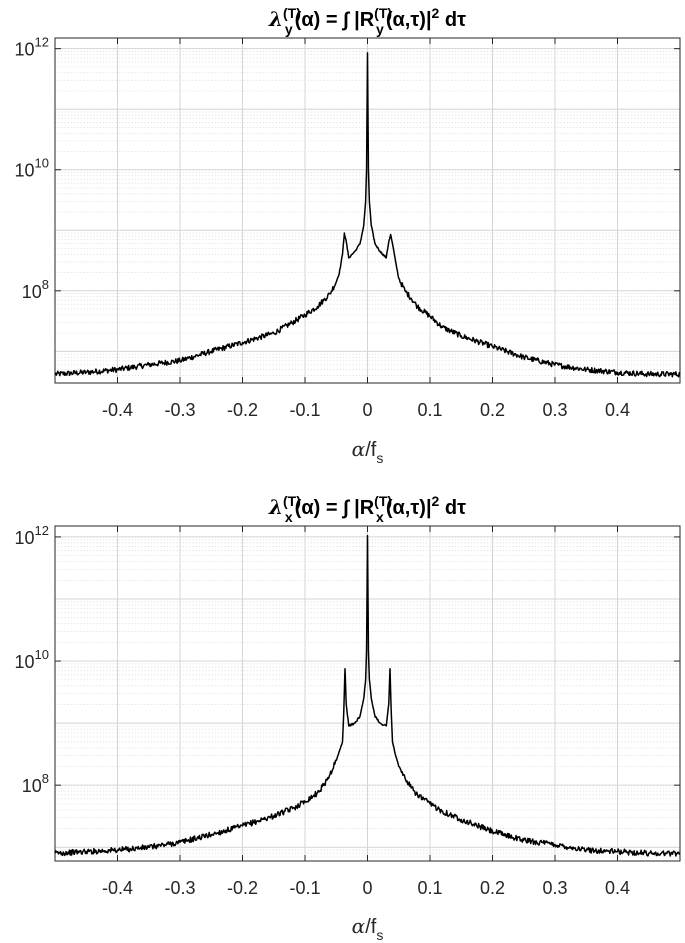 Image resolution: width=685 pixels, height=943 pixels. Describe the element at coordinates (367, 21) in the screenshot. I see `chart-title: λ(T) y (α) = ∫ |R(T) y (α,τ)|2 dτ` at that location.